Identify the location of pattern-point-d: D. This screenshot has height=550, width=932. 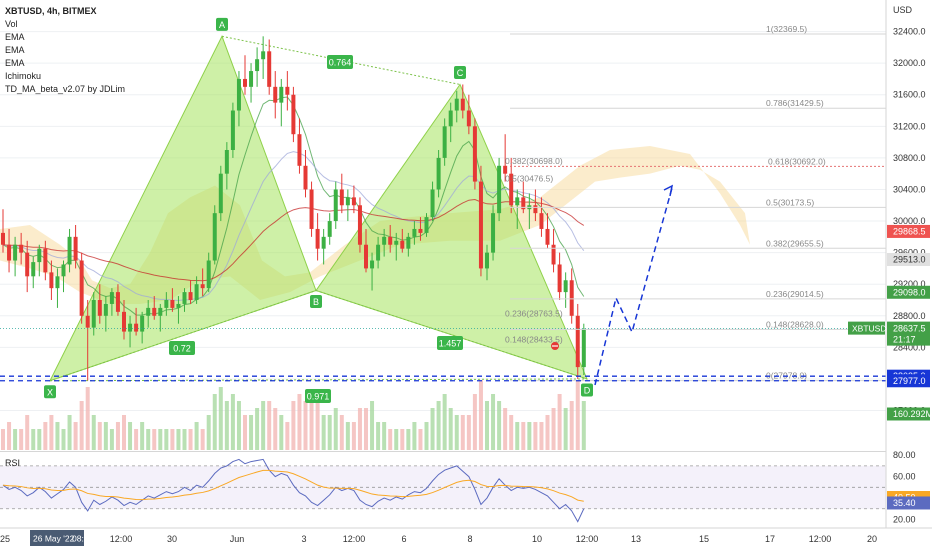
(587, 390).